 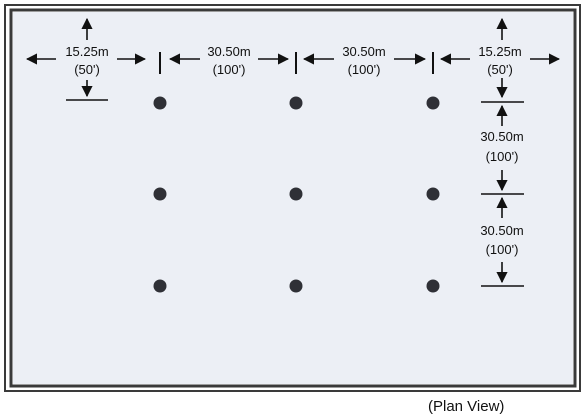 I want to click on dimension-span-1: 30.50m (100'), so click(x=229, y=60).